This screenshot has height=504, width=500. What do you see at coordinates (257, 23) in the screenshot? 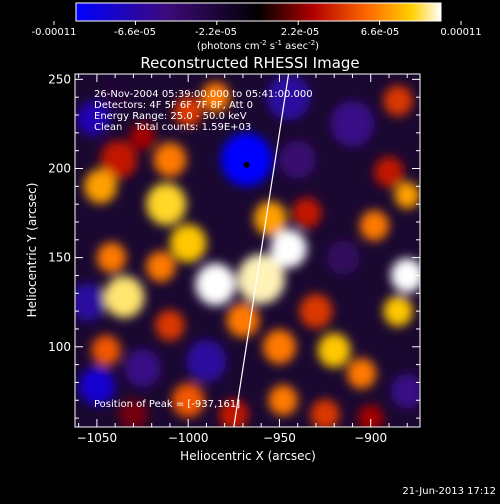
I see `colorbar-ticks` at bounding box center [257, 23].